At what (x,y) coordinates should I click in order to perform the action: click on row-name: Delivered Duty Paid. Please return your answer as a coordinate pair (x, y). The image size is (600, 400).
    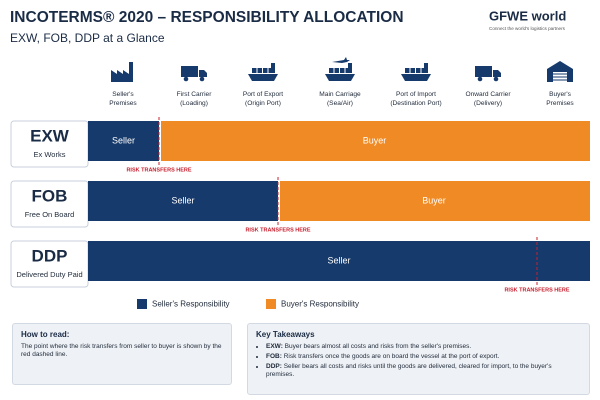
    Looking at the image, I should click on (49, 274).